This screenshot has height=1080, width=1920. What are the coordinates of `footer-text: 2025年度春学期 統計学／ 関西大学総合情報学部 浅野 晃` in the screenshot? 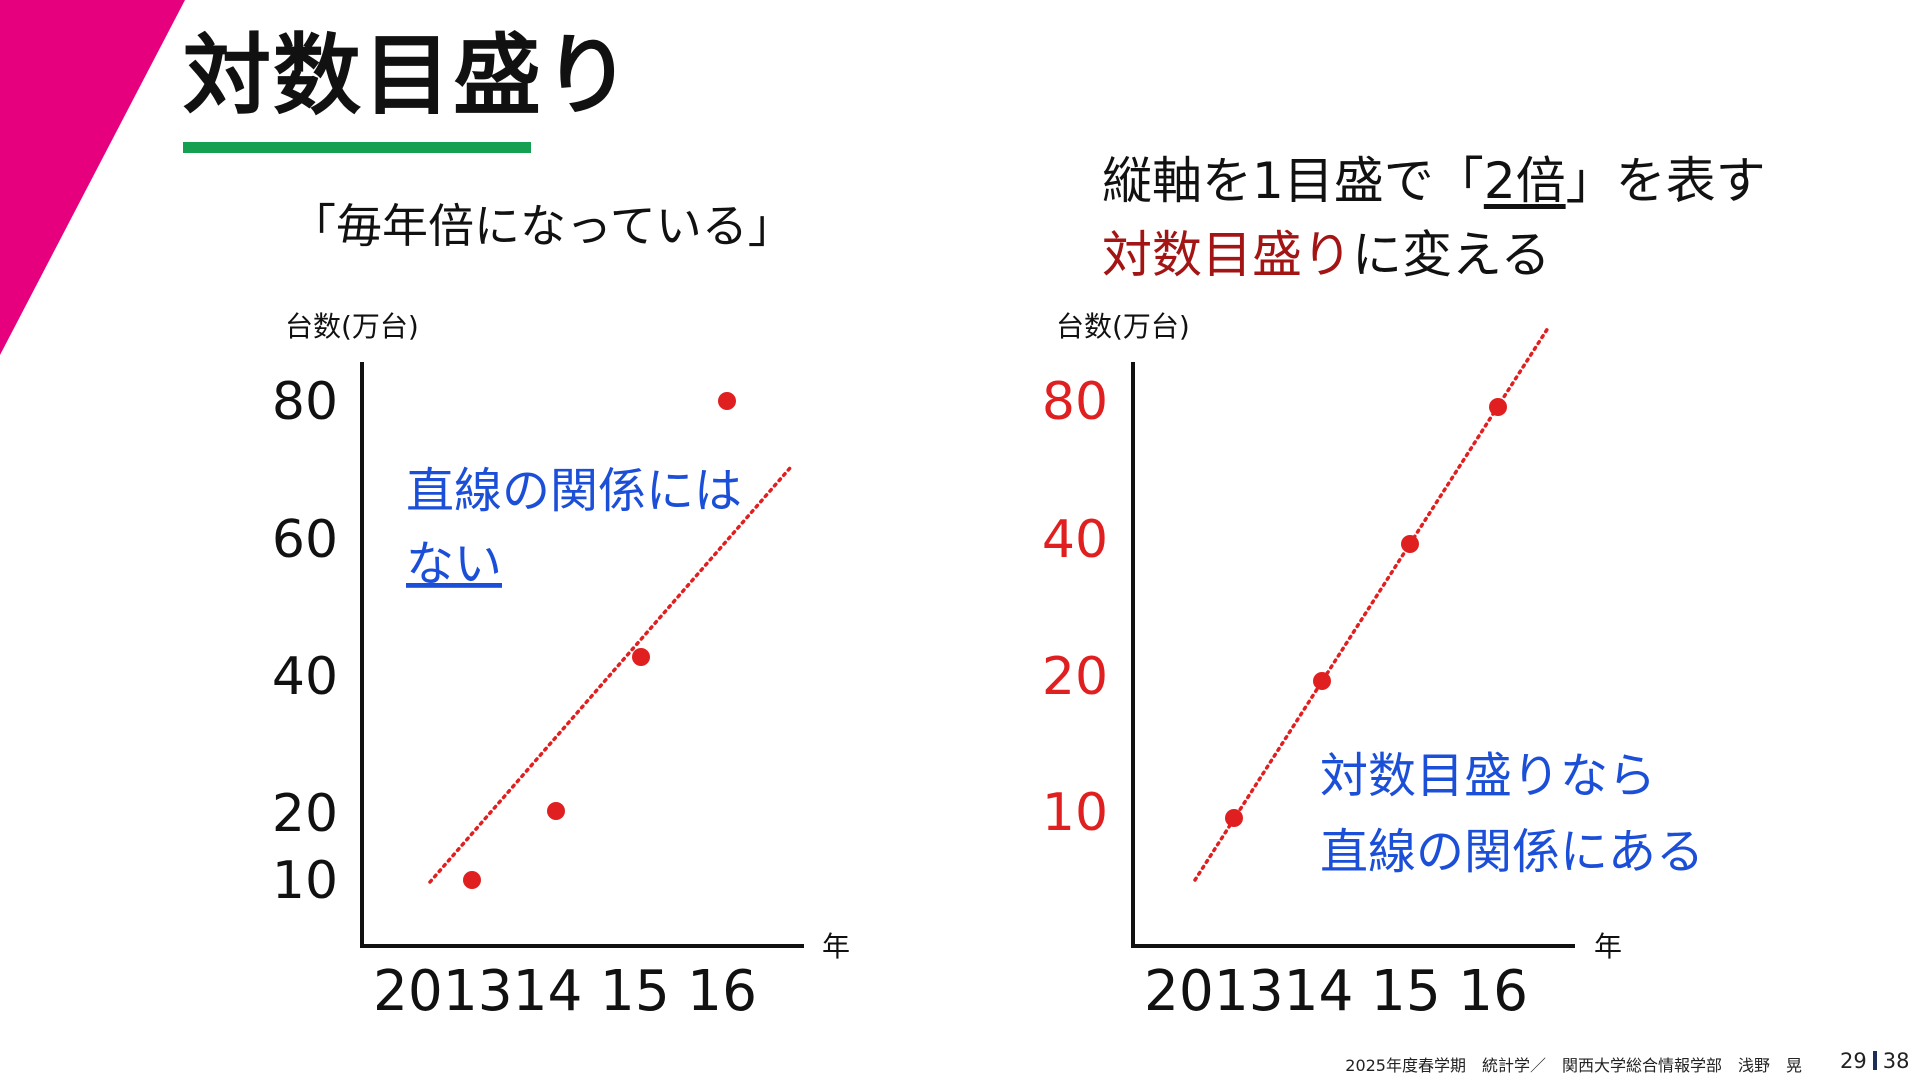 It's located at (1573, 1065).